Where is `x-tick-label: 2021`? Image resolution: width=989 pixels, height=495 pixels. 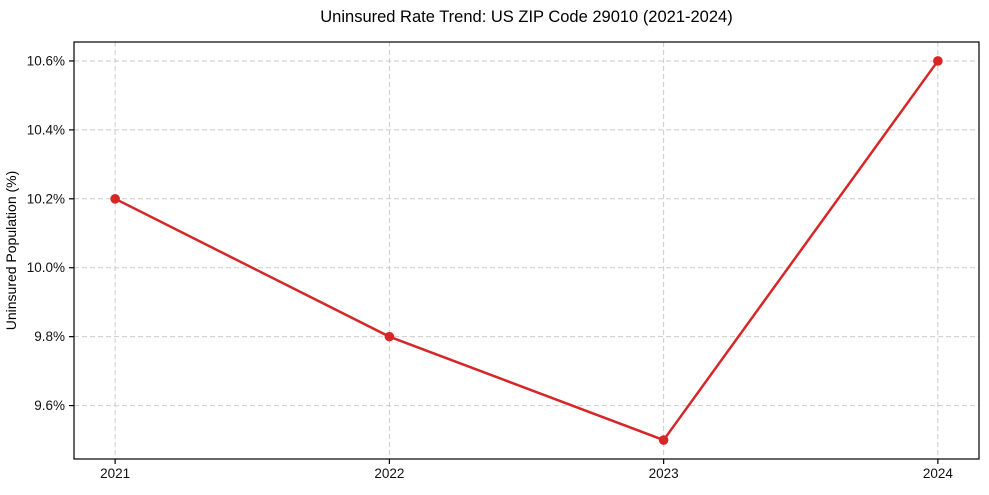 x-tick-label: 2021 is located at coordinates (115, 473).